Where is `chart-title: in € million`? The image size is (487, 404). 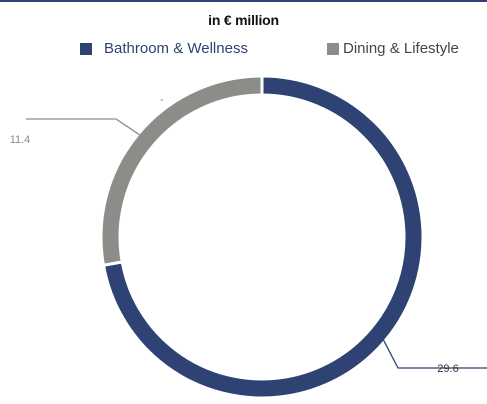 chart-title: in € million is located at coordinates (243, 20).